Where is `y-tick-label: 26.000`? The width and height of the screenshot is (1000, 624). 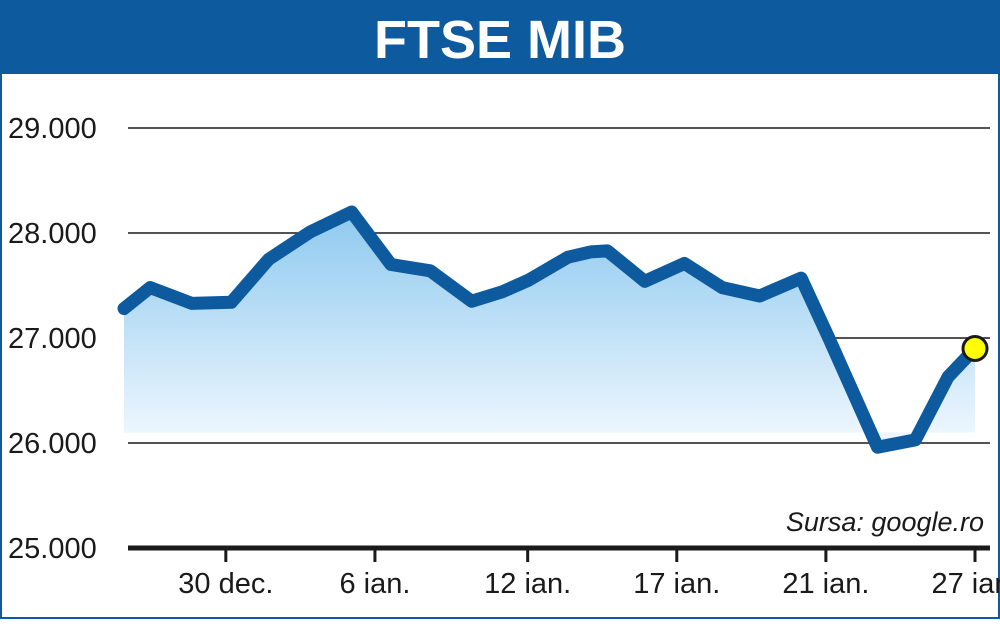 y-tick-label: 26.000 is located at coordinates (52, 444).